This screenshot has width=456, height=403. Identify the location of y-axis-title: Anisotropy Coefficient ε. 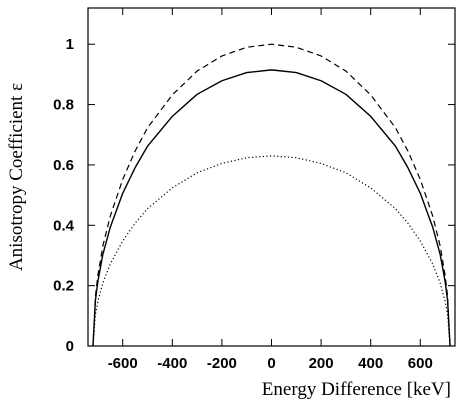
(16, 177).